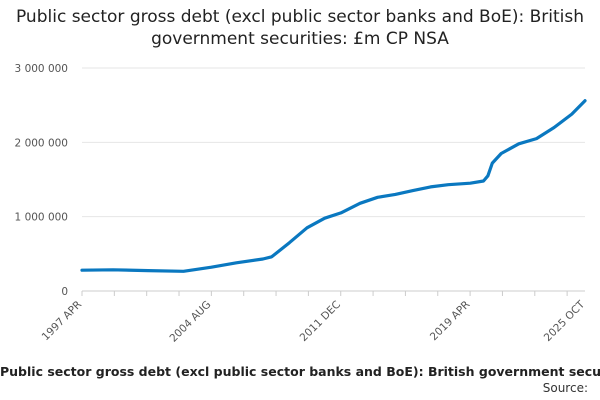 This screenshot has width=600, height=400. I want to click on x-tick-label: 2004 AUG, so click(190, 322).